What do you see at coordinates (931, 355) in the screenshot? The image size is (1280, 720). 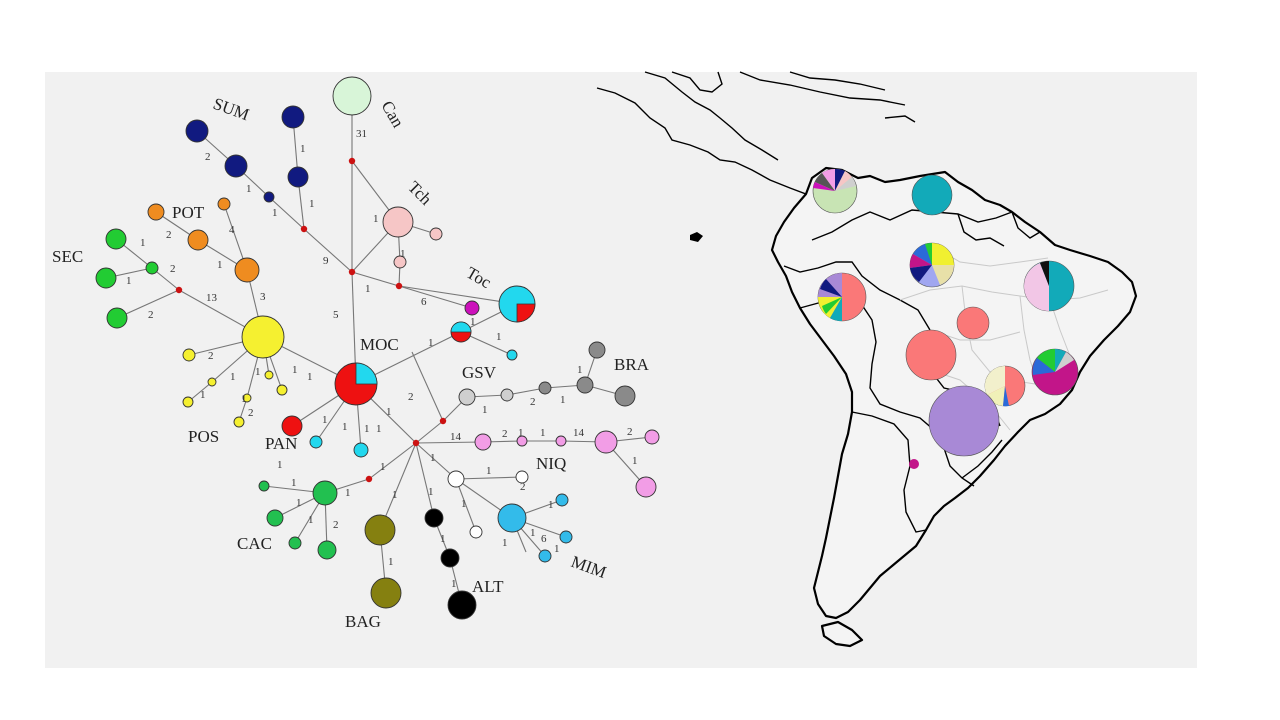 I see `pie-bolivia` at bounding box center [931, 355].